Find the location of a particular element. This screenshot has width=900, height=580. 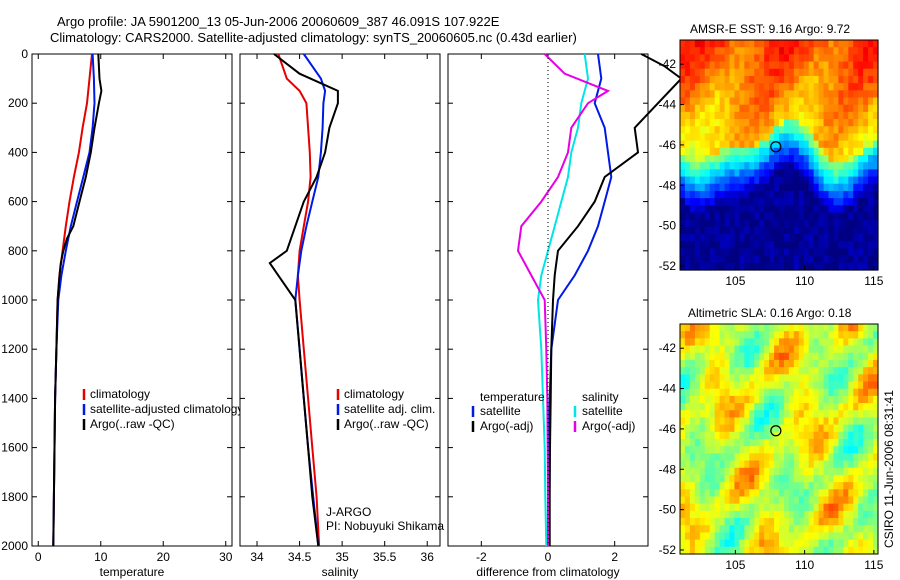

y-tick-label: -48 is located at coordinates (668, 469).